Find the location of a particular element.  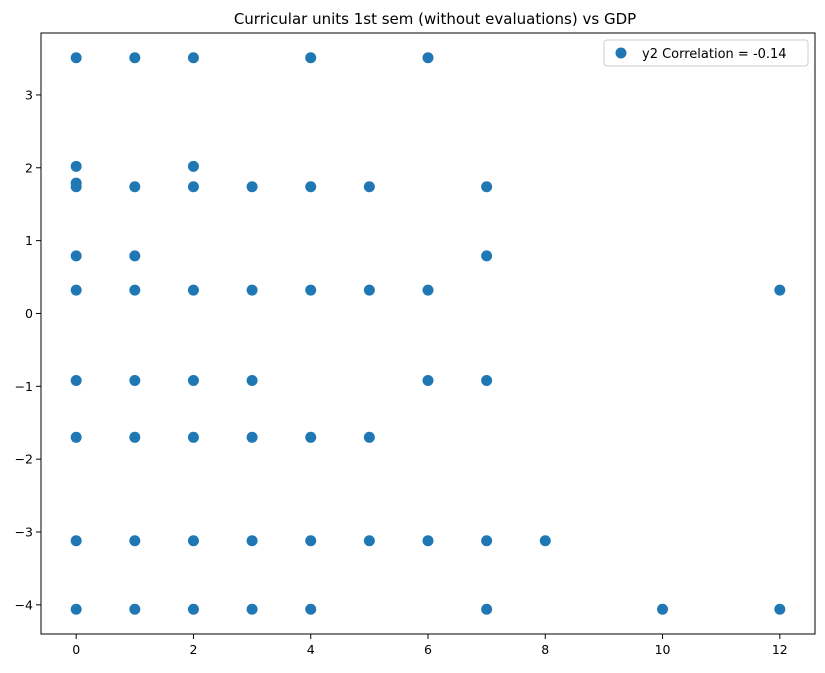

x-axis: 0 2 4 6 8 10 12 is located at coordinates (430, 645).